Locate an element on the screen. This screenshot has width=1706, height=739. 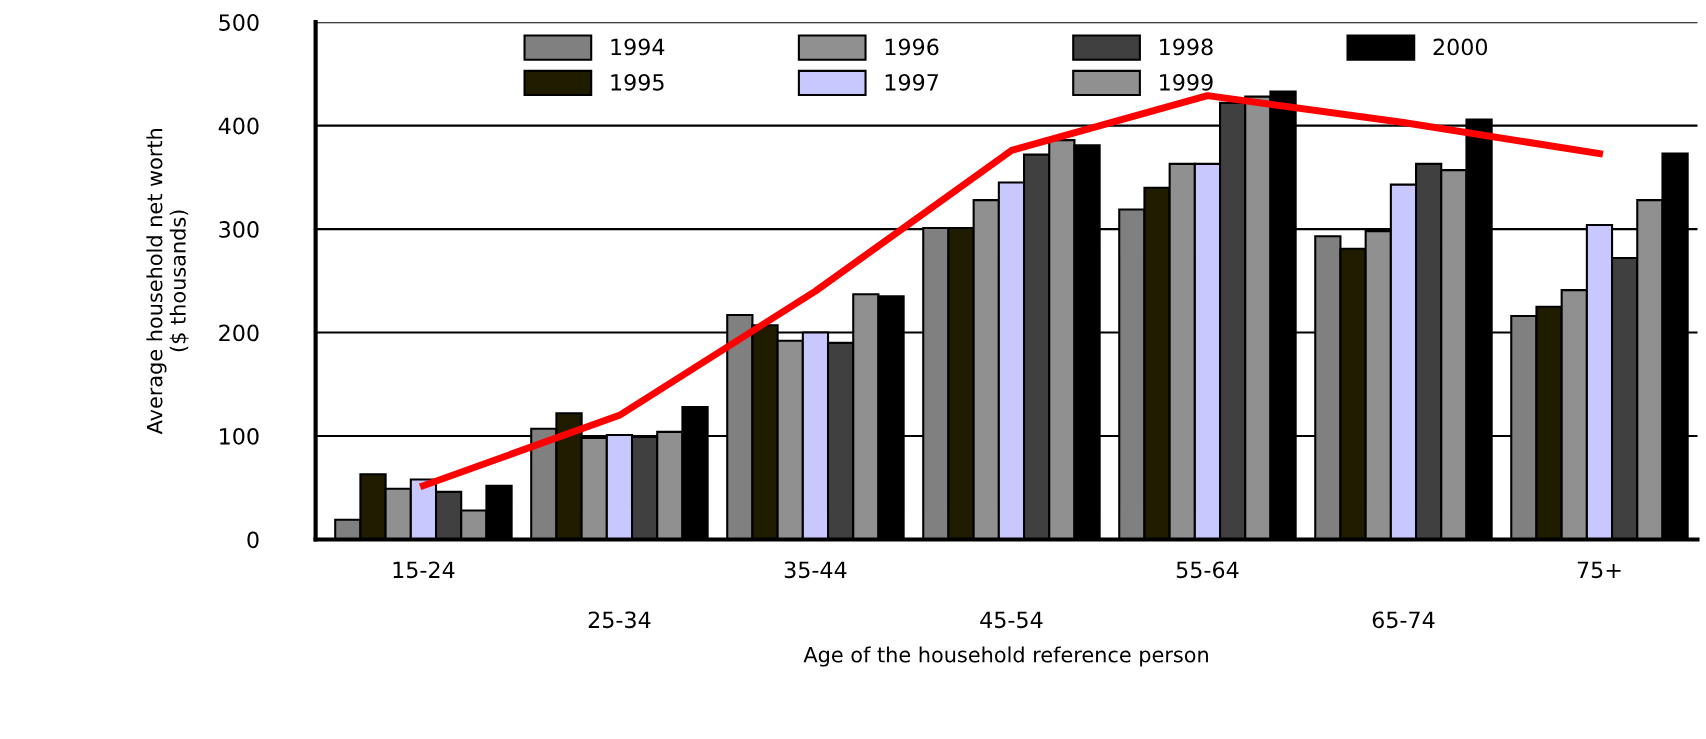
x-tick-label: 35-44 is located at coordinates (815, 570).